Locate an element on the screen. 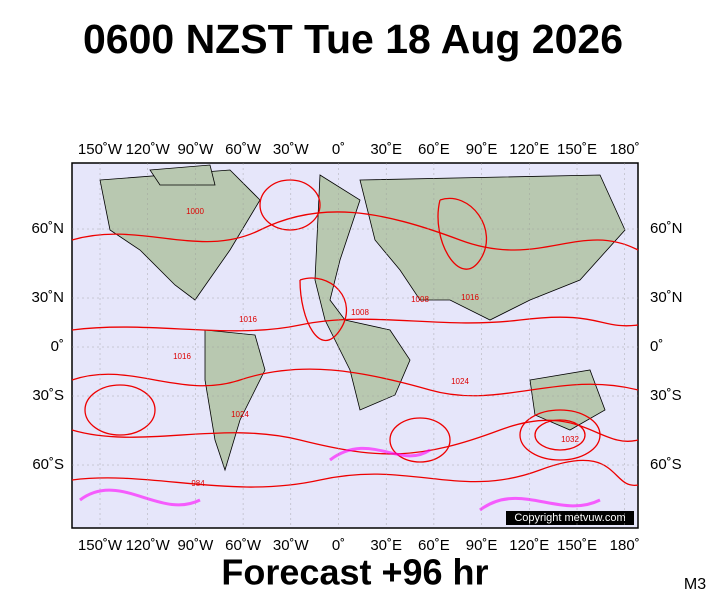  lat-label-left: 60˚N is located at coordinates (47, 228).